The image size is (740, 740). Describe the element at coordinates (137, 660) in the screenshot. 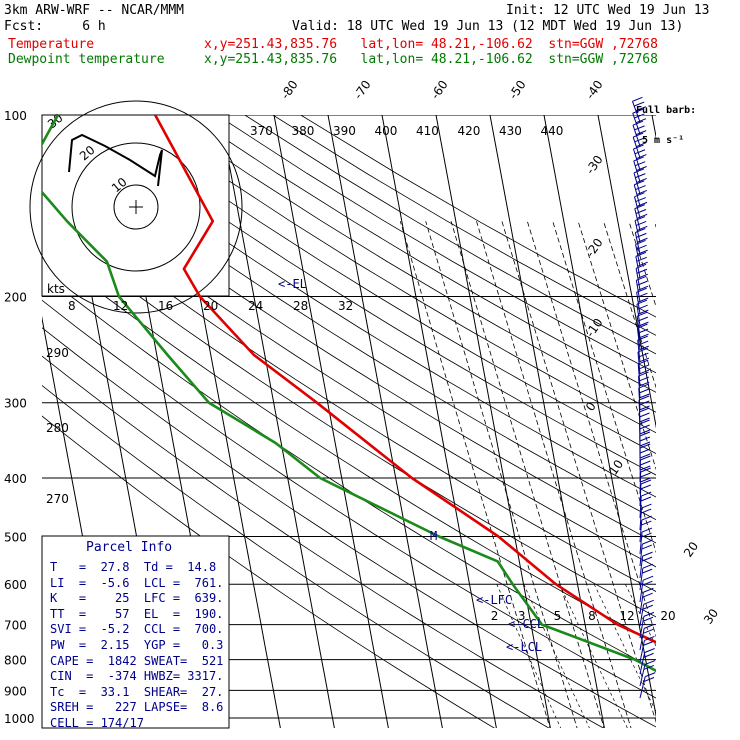

I see `parcel-info-row: CAPE = 1842 SWEAT= 521` at that location.